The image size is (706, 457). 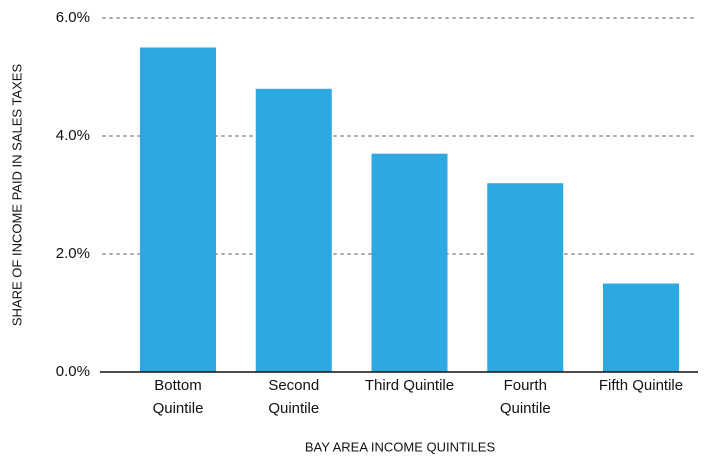 What do you see at coordinates (525, 397) in the screenshot?
I see `x-tick-label: Fourth Quintile` at bounding box center [525, 397].